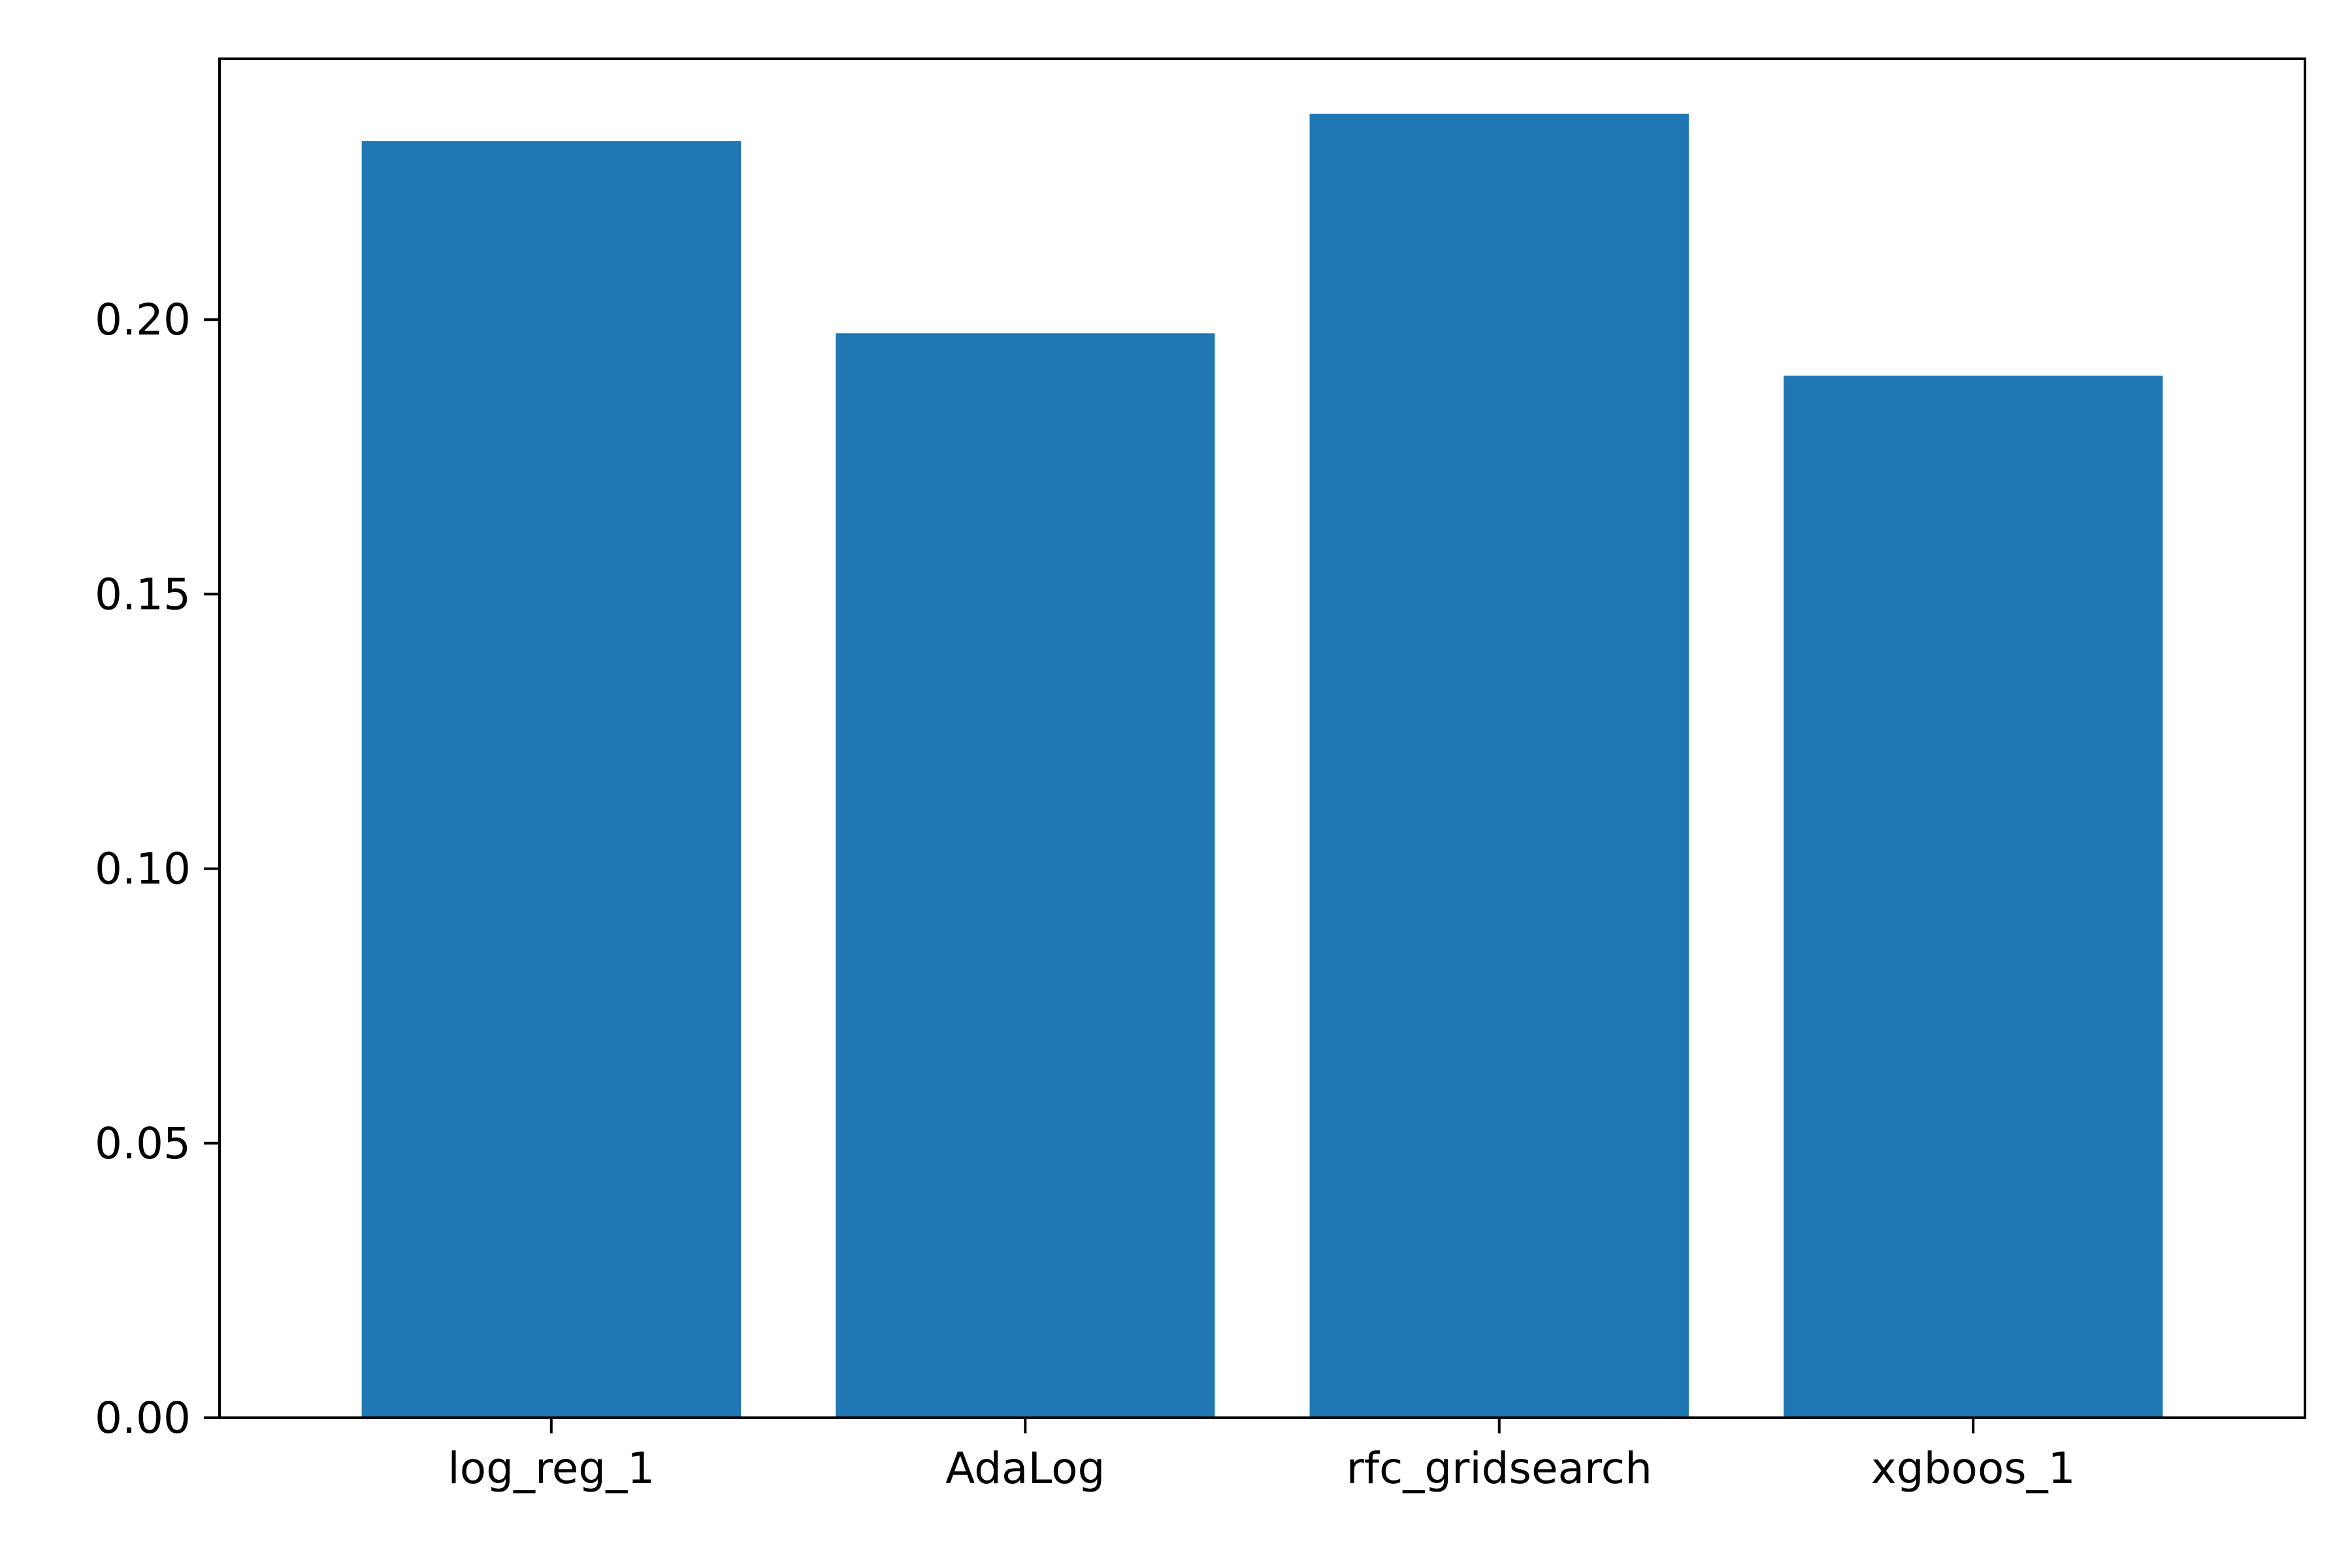  What do you see at coordinates (1499, 1468) in the screenshot?
I see `x-tick-label: rfc_gridsearch` at bounding box center [1499, 1468].